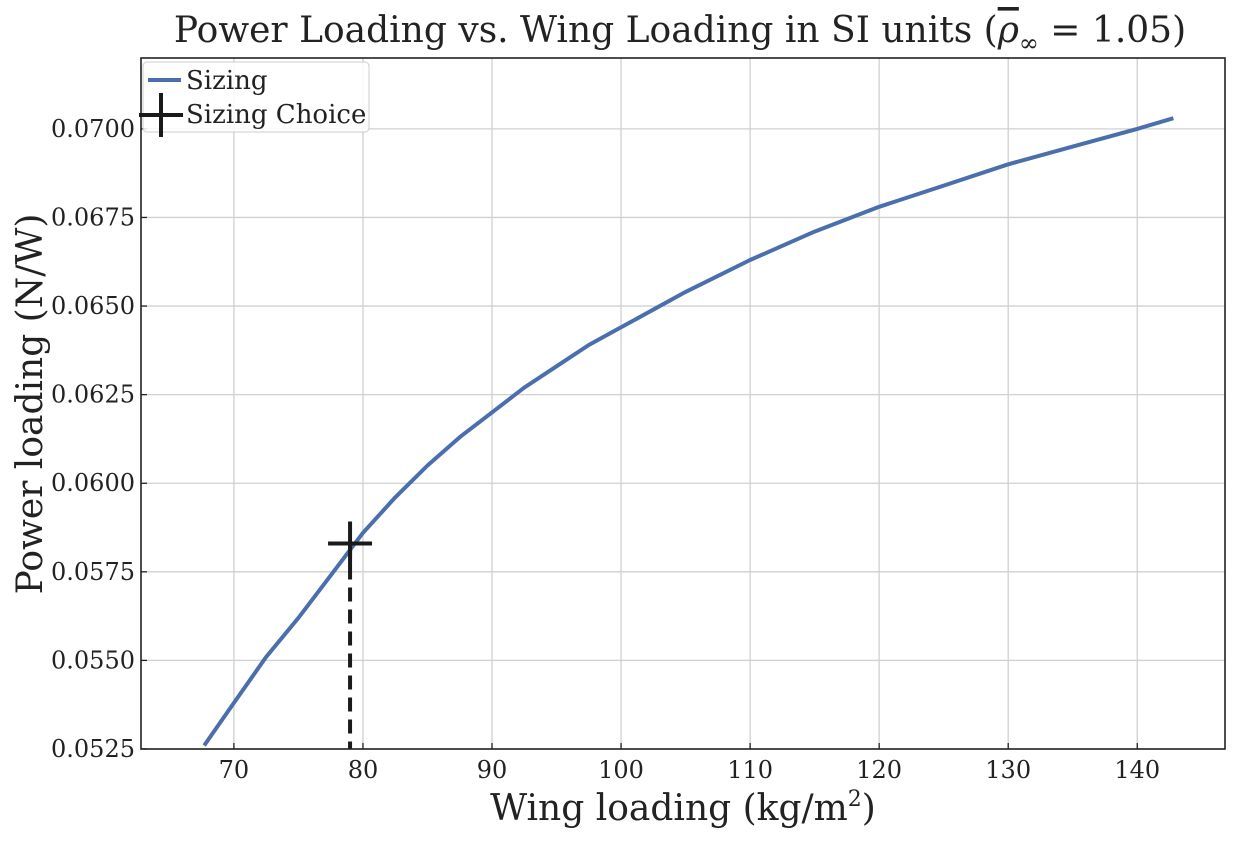  What do you see at coordinates (492, 770) in the screenshot?
I see `x-tick-label: 90` at bounding box center [492, 770].